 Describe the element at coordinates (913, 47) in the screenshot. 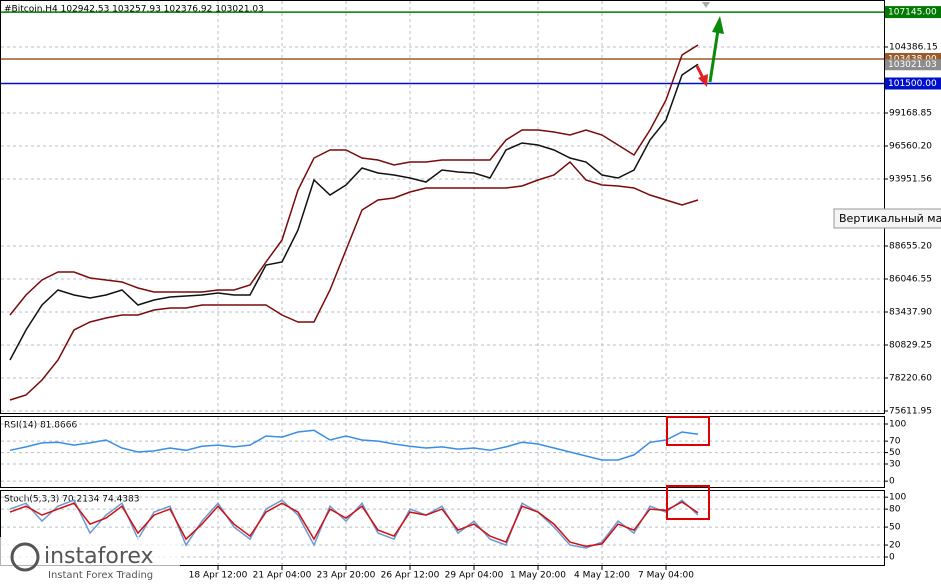

I see `y-tick-label: 104386.15` at that location.